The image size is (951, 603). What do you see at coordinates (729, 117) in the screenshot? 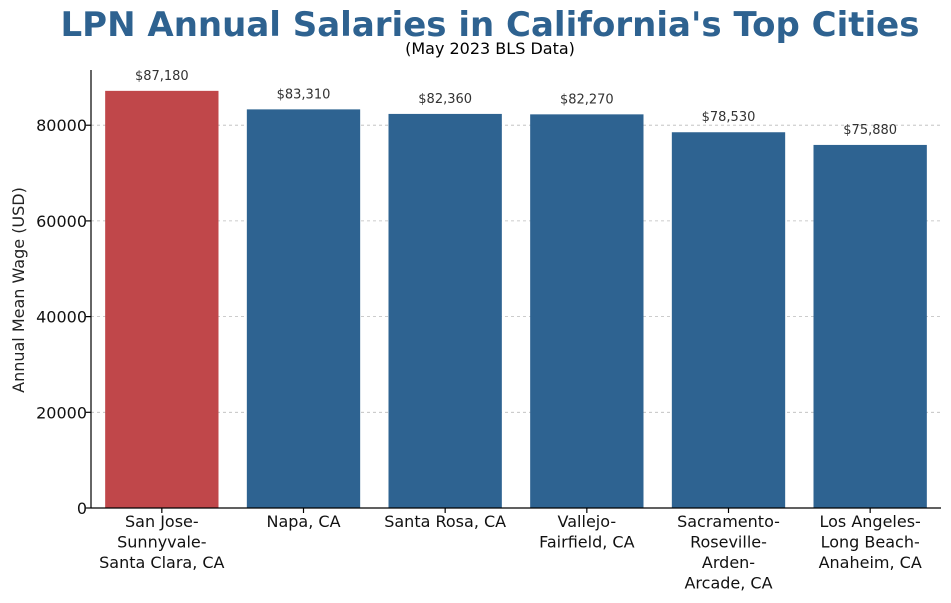
I see `bar-value-label: $78,530` at bounding box center [729, 117].